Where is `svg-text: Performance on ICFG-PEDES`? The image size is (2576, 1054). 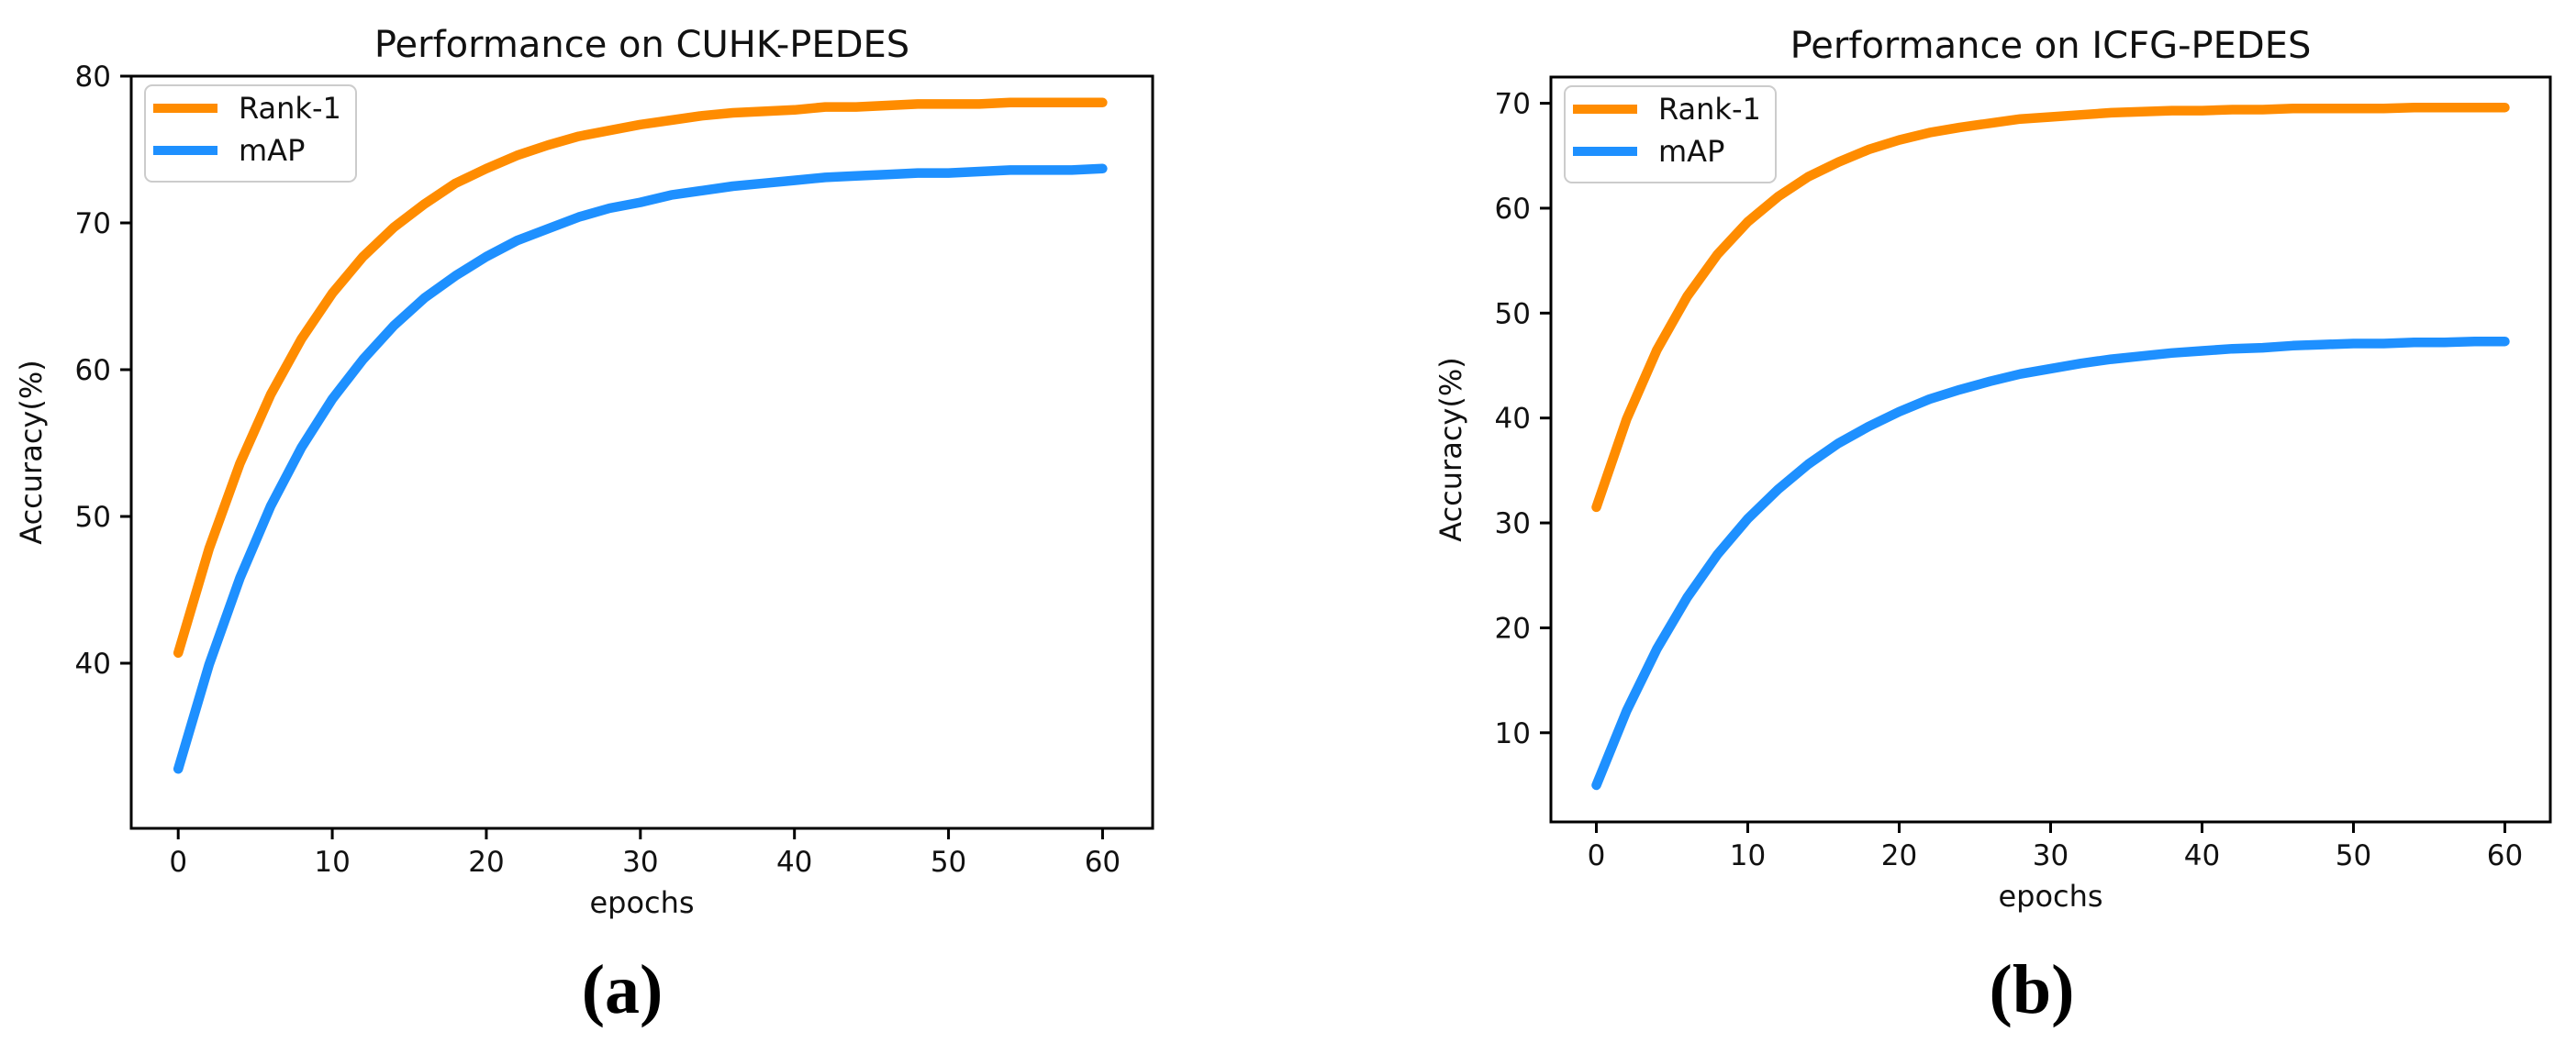
svg-text: Performance on ICFG-PEDES is located at coordinates (2051, 46).